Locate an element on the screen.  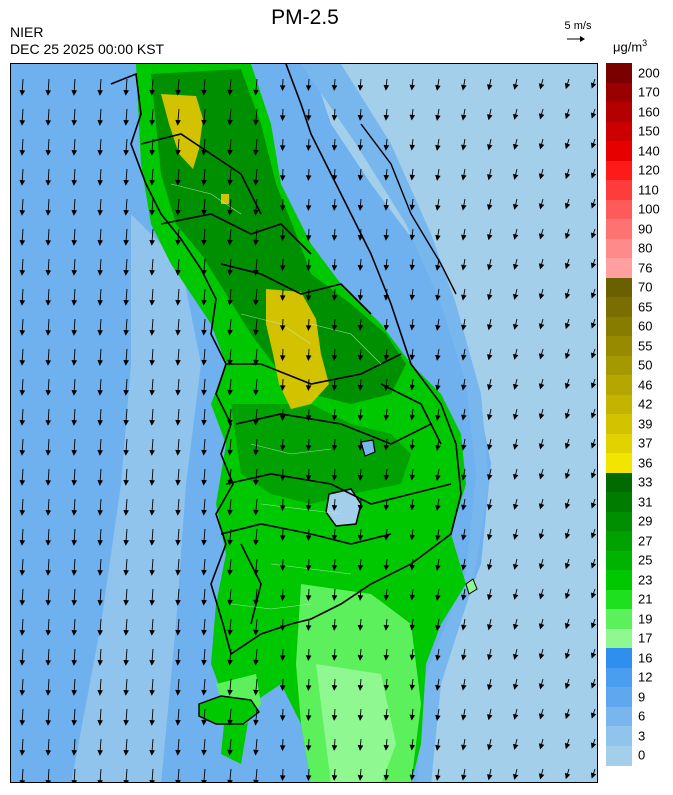
legend-label: 65 is located at coordinates (645, 307).